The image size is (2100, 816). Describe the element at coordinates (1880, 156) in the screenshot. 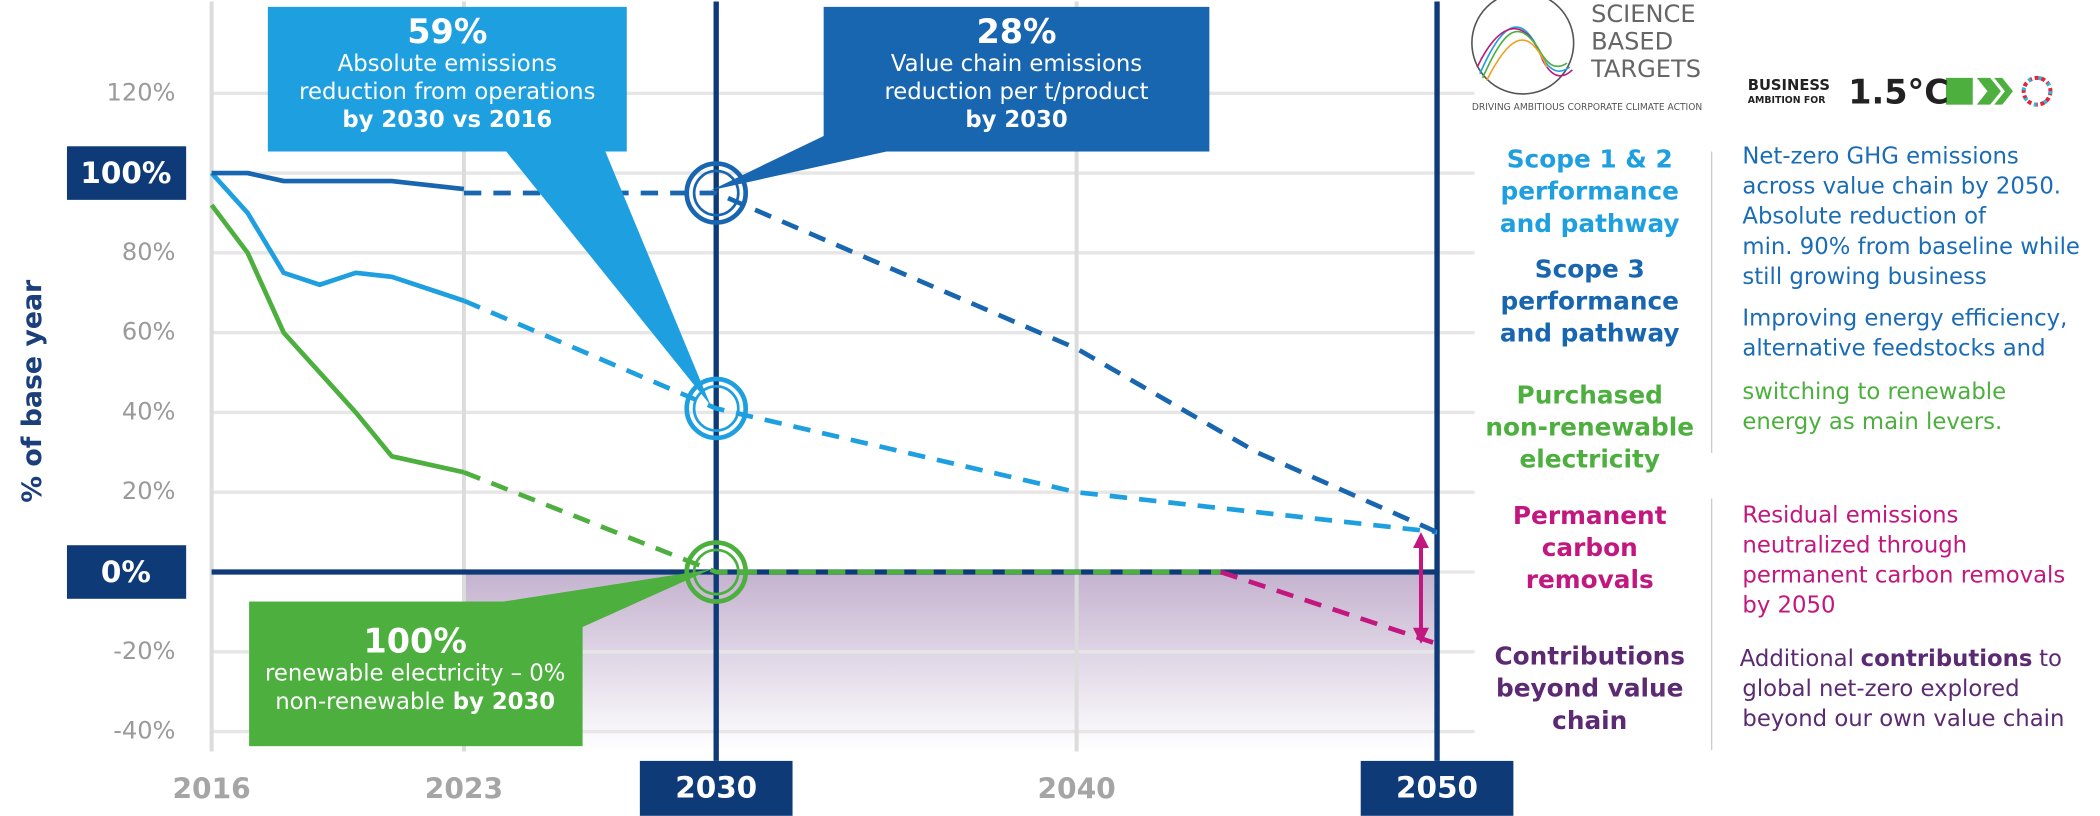

I see `note-text: Net-zero GHG emissions` at that location.